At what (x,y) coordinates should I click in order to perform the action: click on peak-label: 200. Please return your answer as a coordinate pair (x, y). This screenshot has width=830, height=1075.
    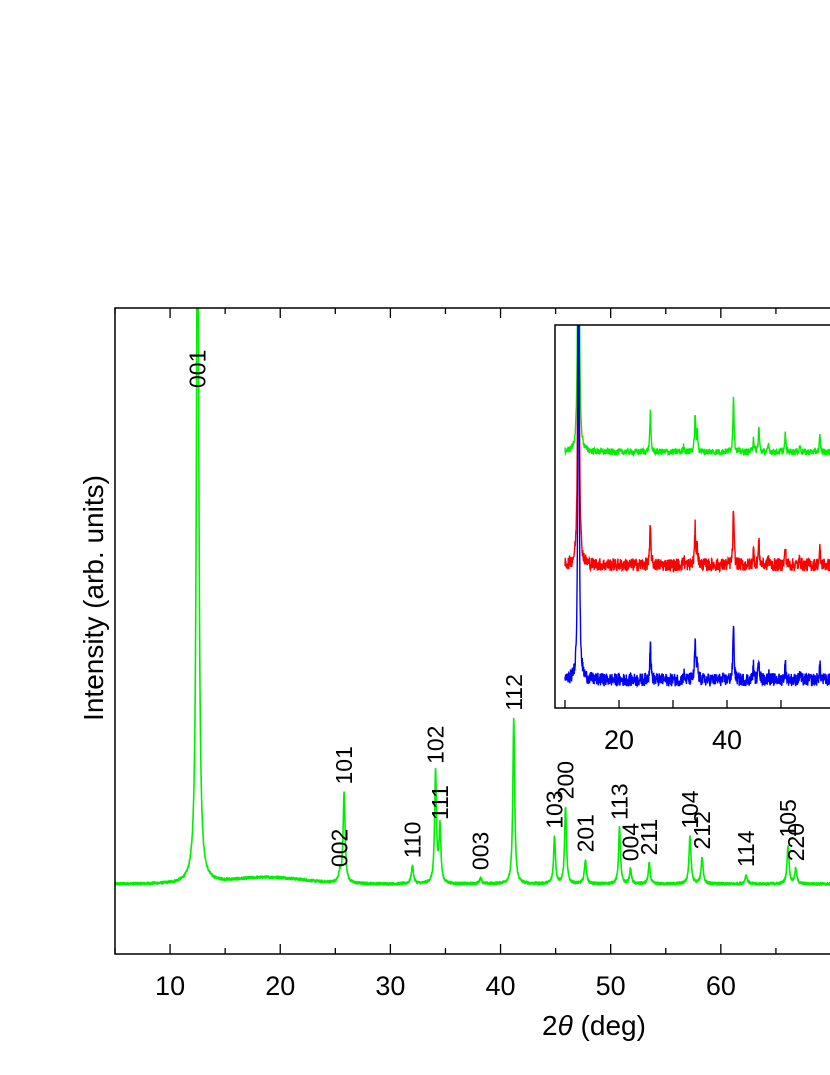
    Looking at the image, I should click on (566, 780).